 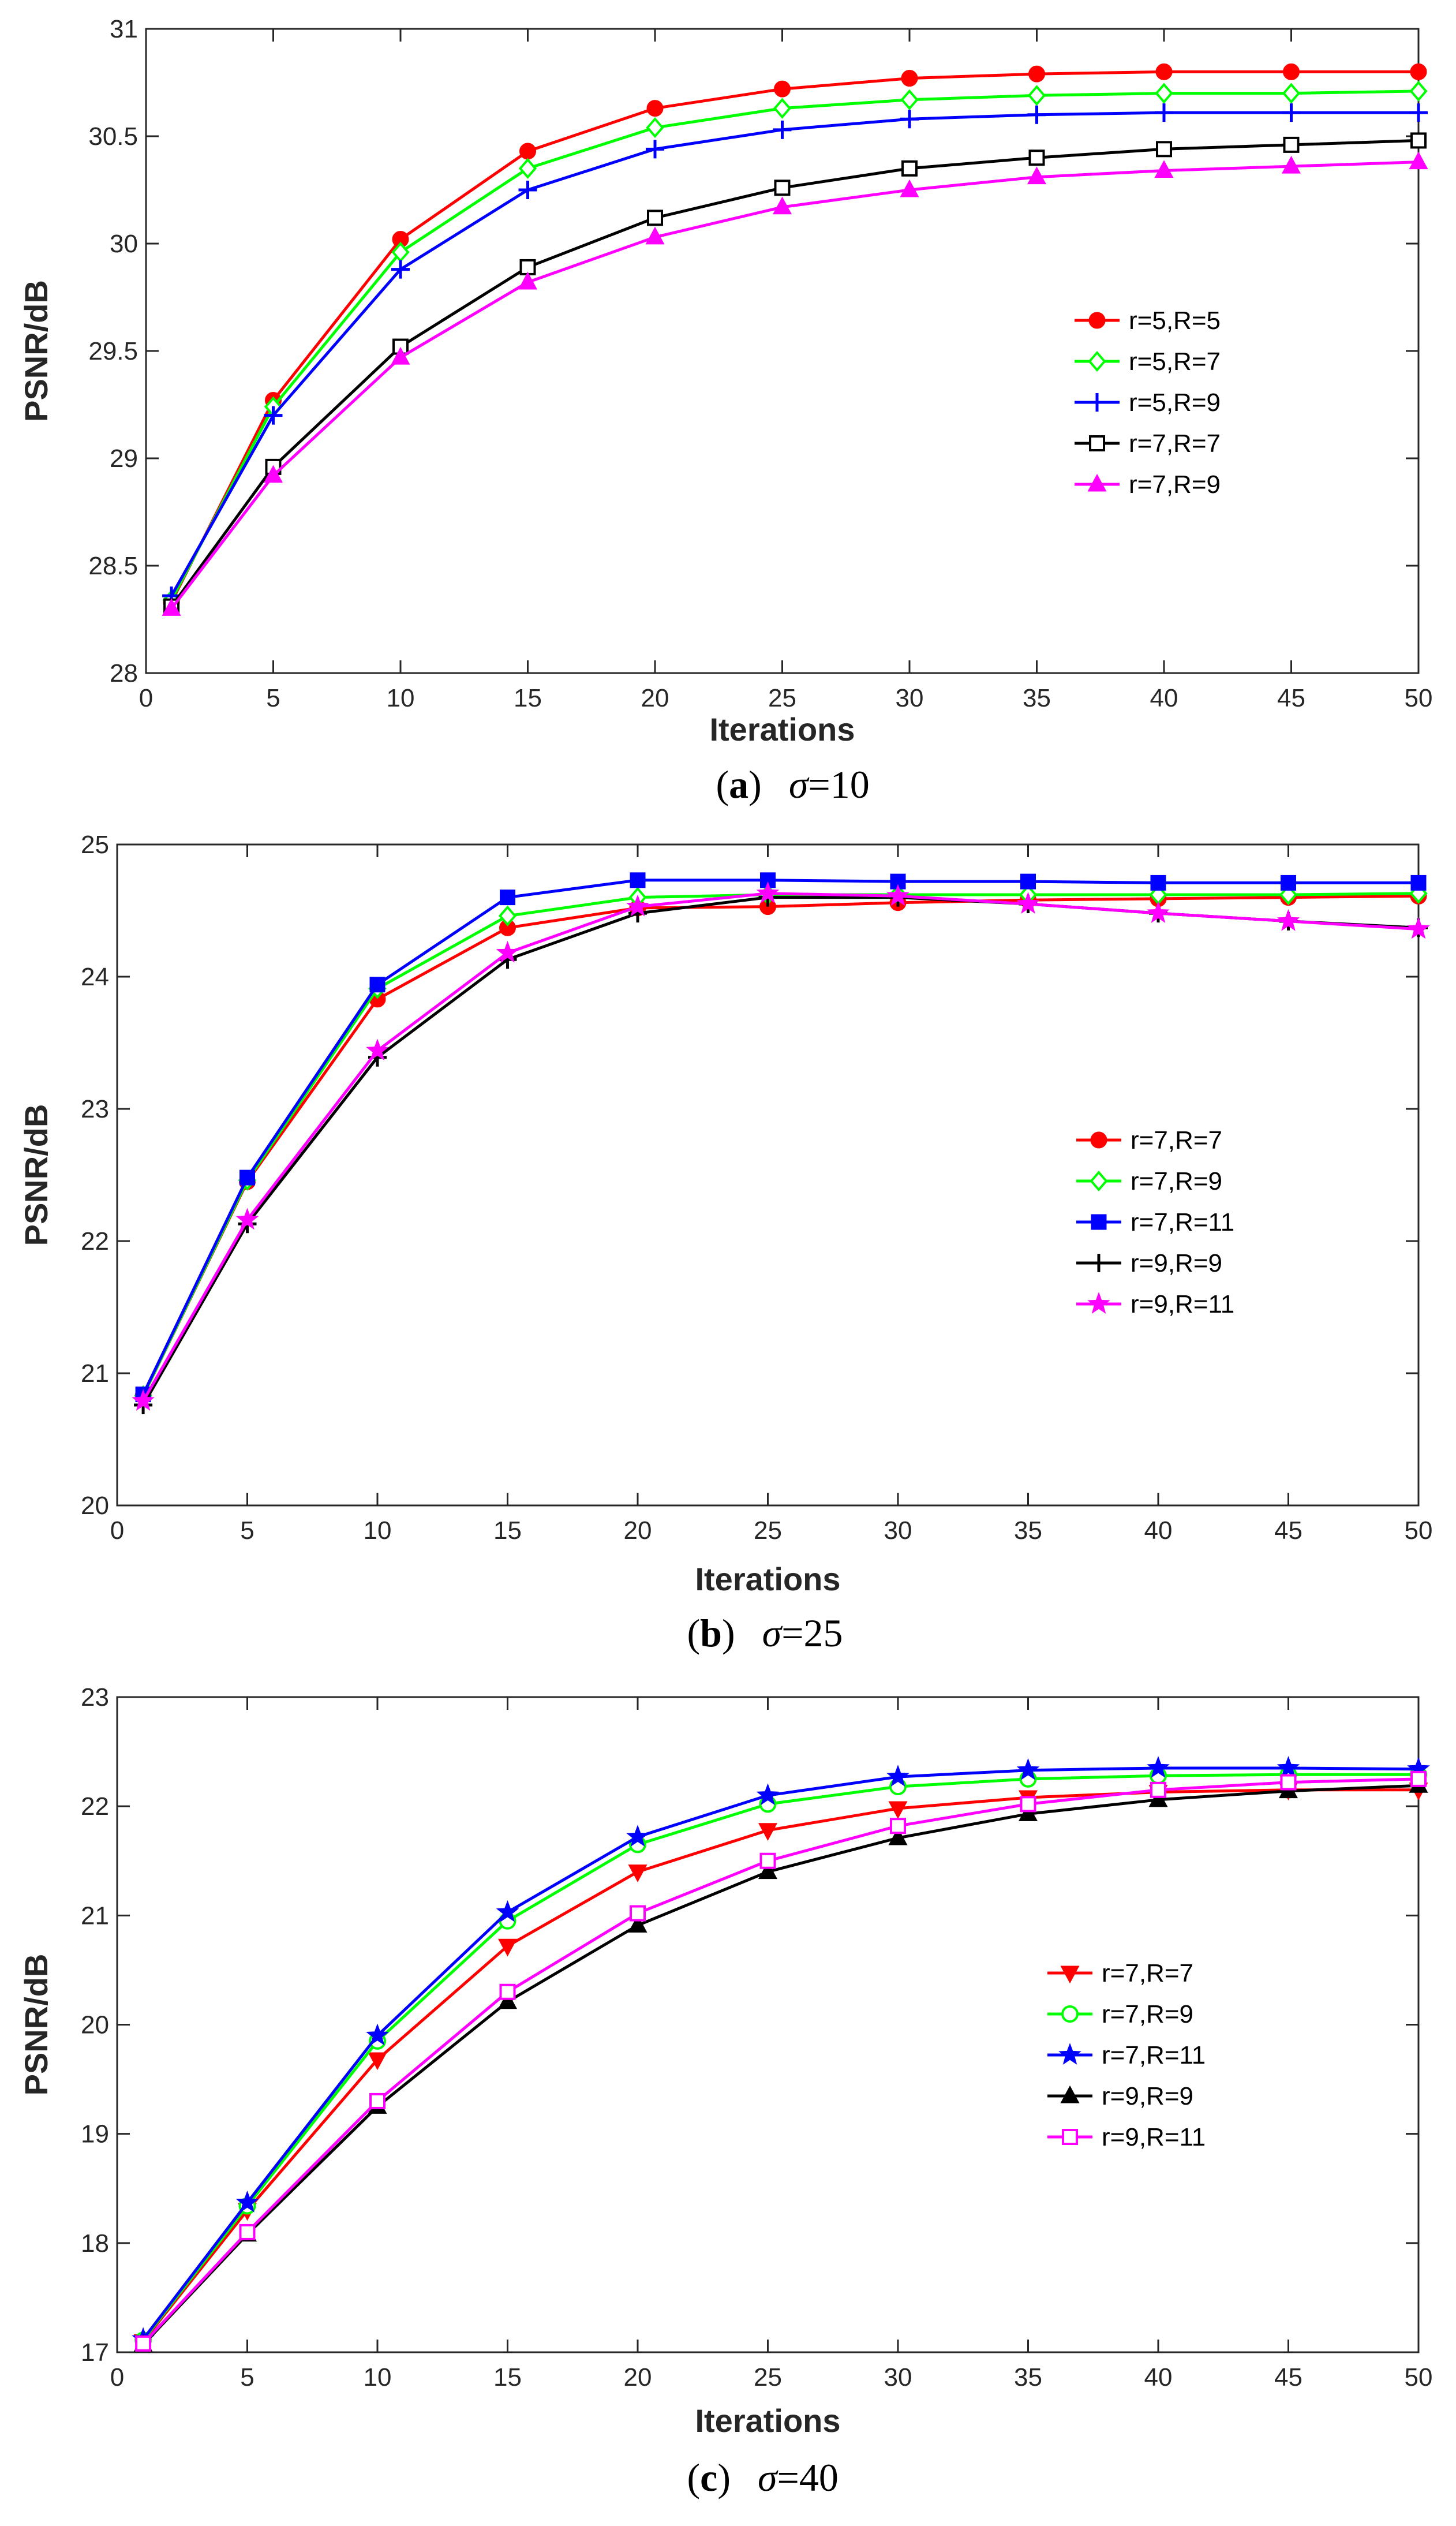 What do you see at coordinates (1419, 2377) in the screenshot?
I see `x-tick-label: 50` at bounding box center [1419, 2377].